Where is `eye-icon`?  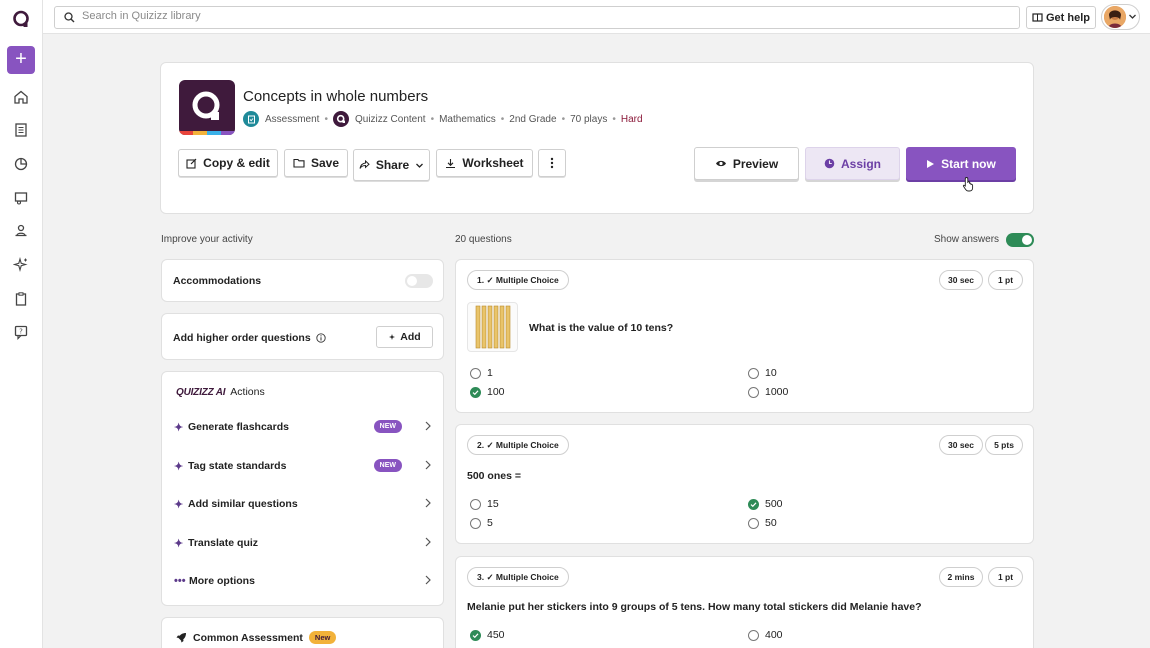
eye-icon is located at coordinates (720, 163).